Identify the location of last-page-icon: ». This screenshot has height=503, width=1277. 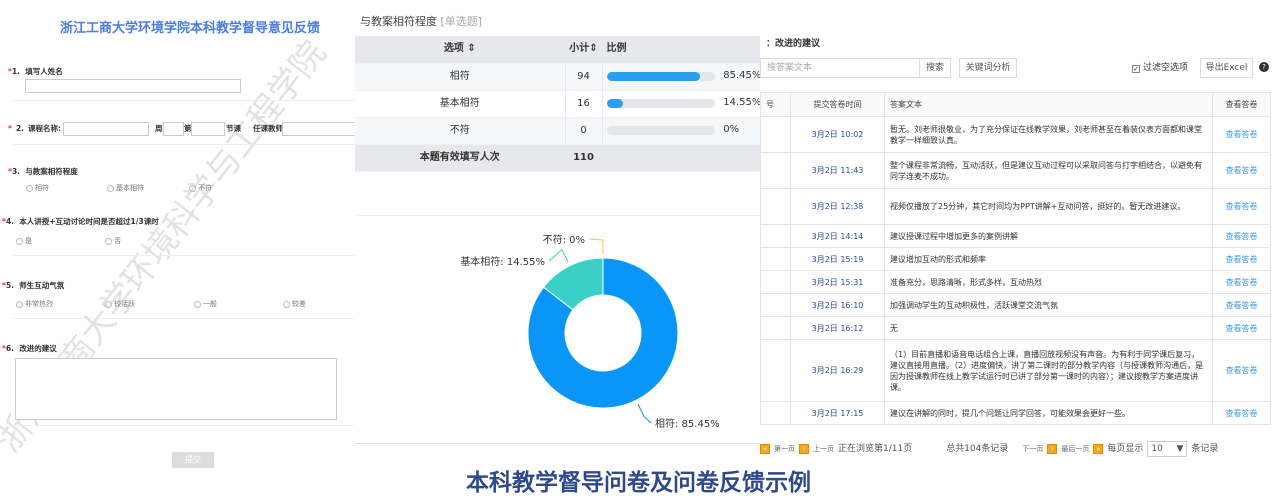
(1098, 449).